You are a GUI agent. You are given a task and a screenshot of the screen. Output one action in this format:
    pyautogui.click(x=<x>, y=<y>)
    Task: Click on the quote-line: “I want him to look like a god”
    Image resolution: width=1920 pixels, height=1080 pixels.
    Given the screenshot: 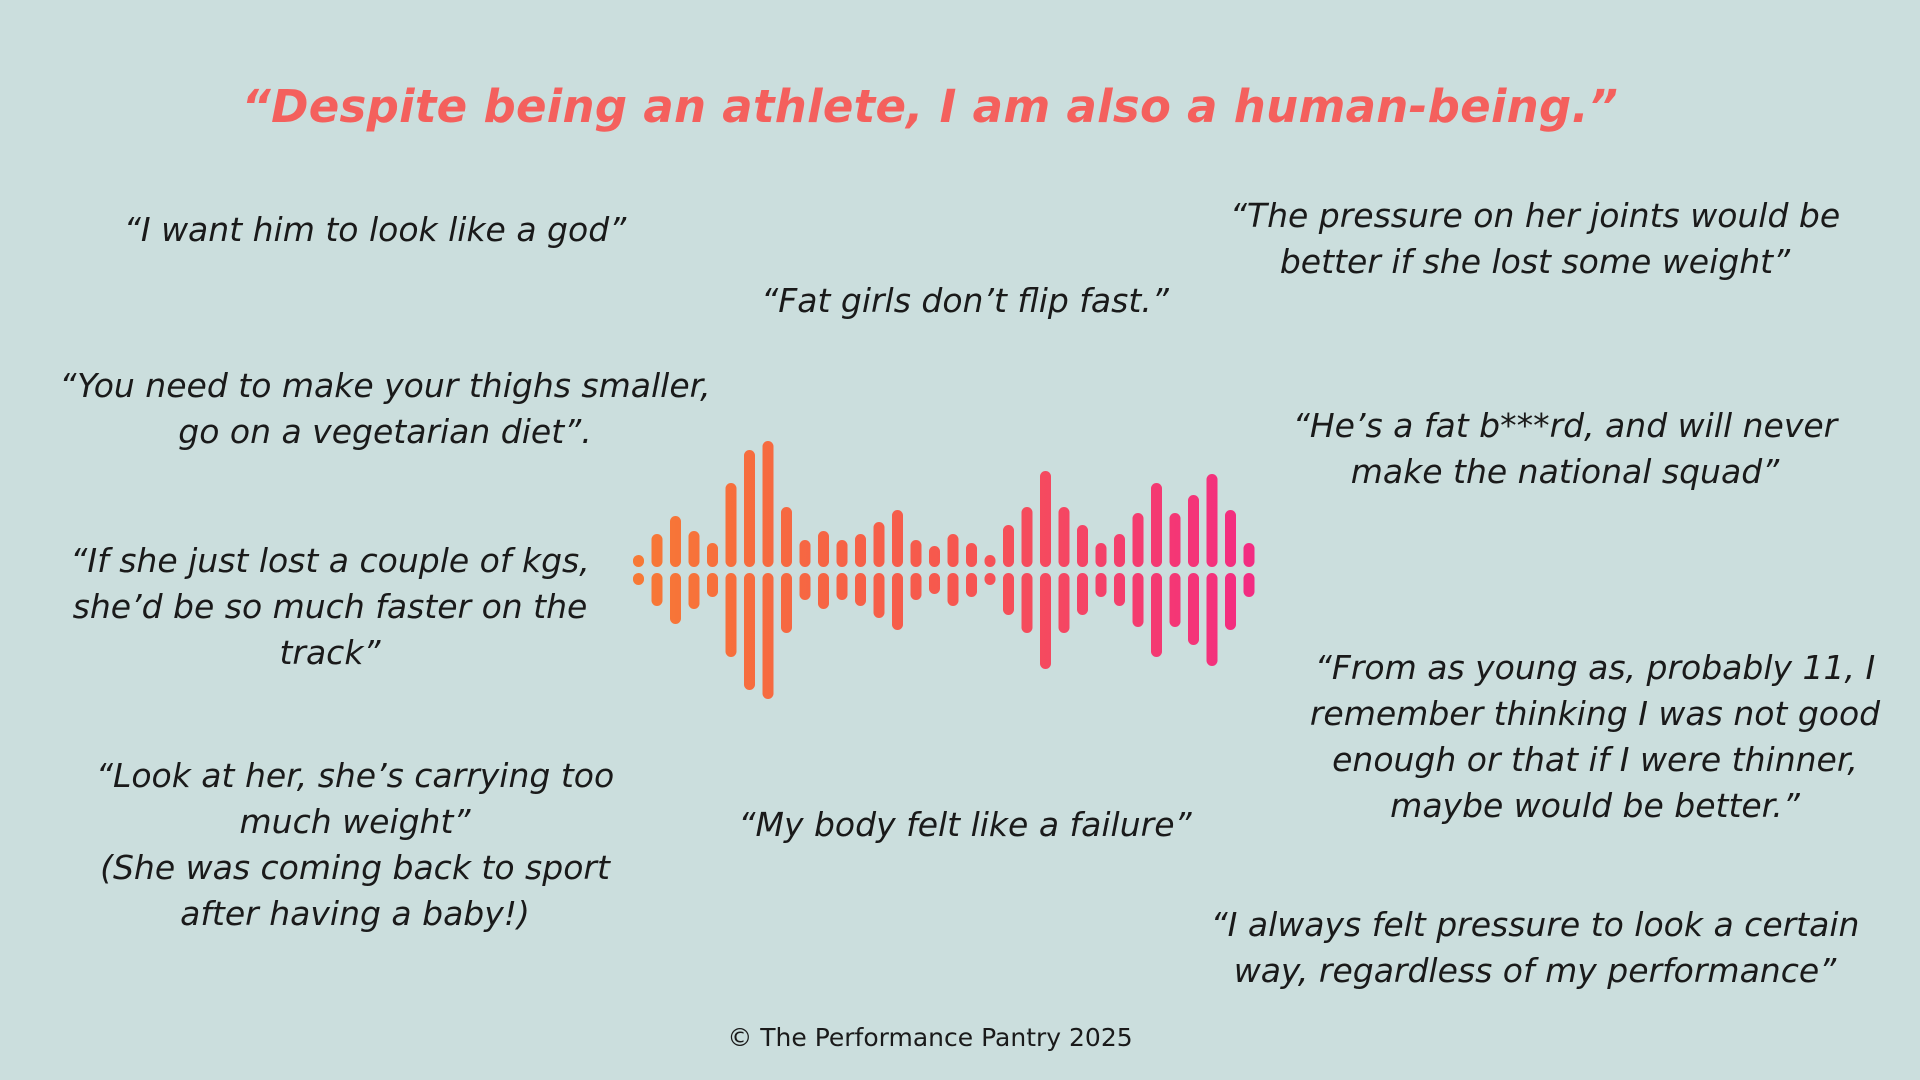 What is the action you would take?
    pyautogui.click(x=375, y=229)
    